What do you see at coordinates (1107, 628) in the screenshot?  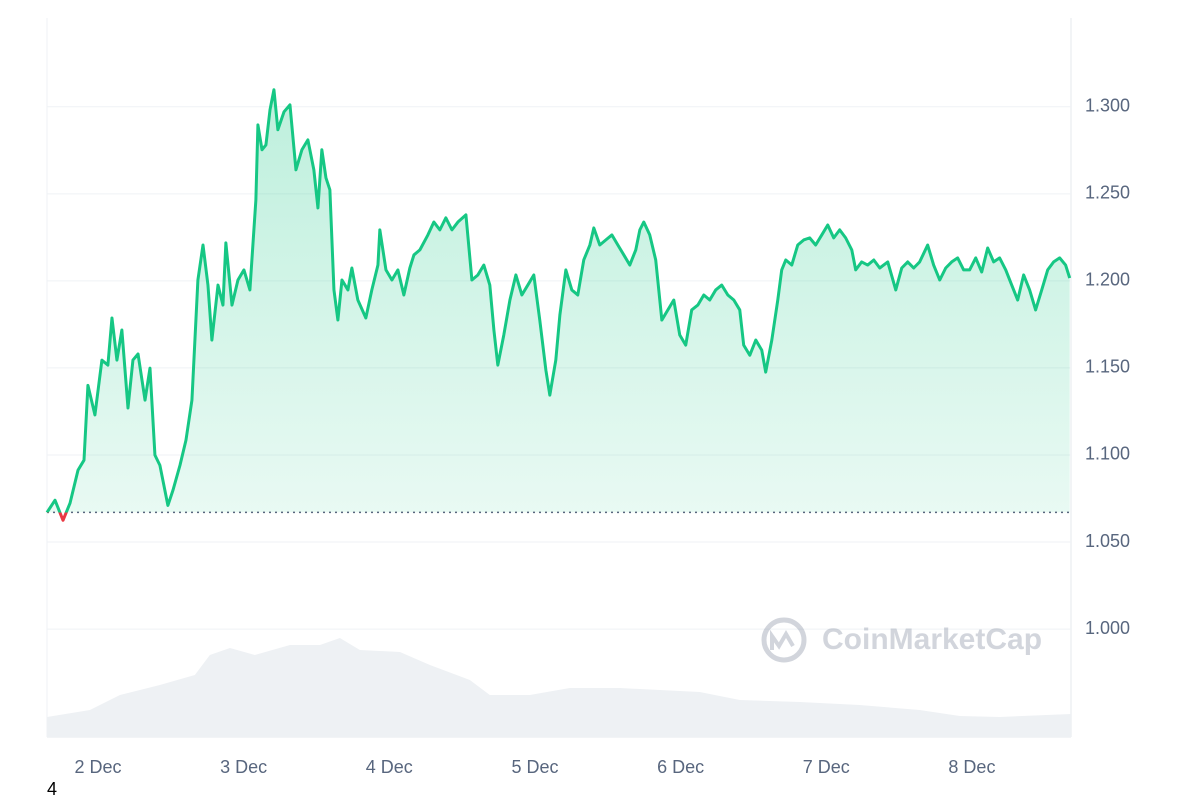 I see `y-tick-label: 1.000` at bounding box center [1107, 628].